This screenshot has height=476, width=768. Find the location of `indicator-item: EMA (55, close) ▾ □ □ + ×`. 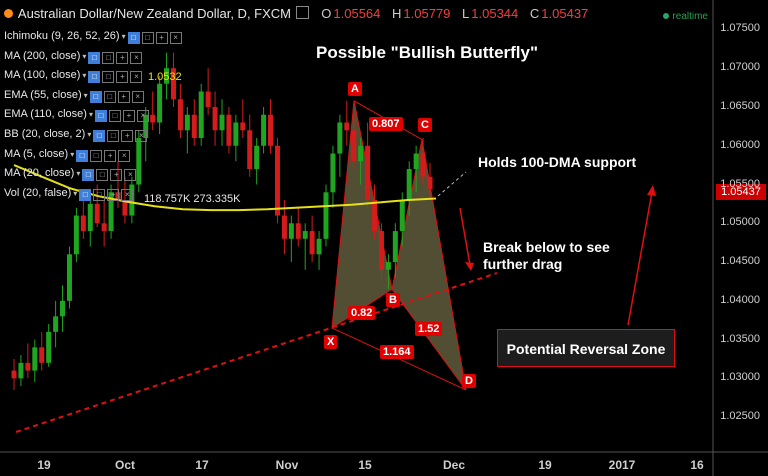

indicator-item: EMA (55, close) ▾ □ □ + × is located at coordinates (74, 96).